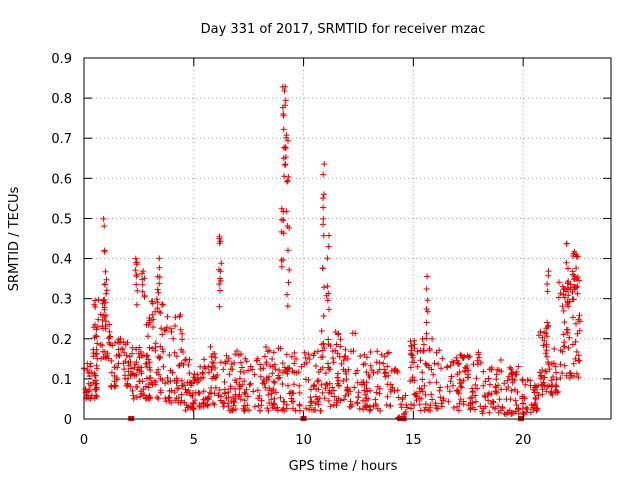 This screenshot has width=640, height=480. I want to click on x-tick-label: 10, so click(303, 440).